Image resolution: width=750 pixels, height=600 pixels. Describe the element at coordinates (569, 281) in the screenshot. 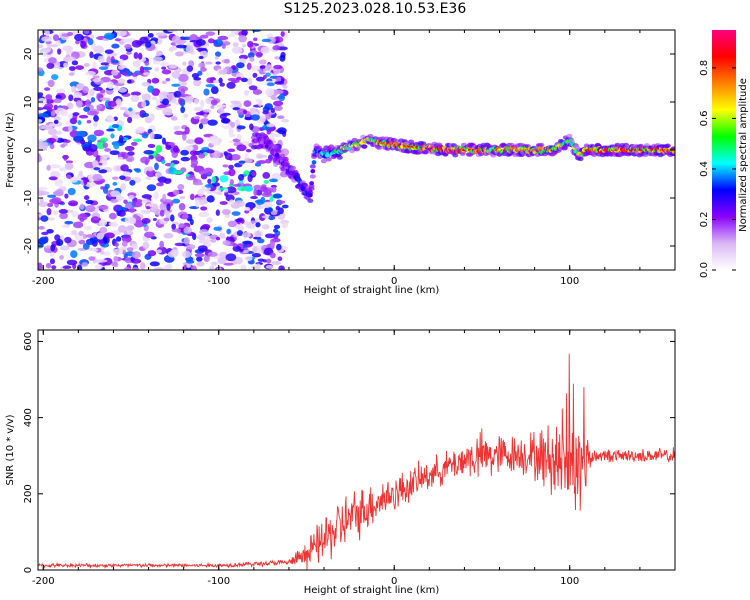

I see `top-x-tick-label: 100` at that location.